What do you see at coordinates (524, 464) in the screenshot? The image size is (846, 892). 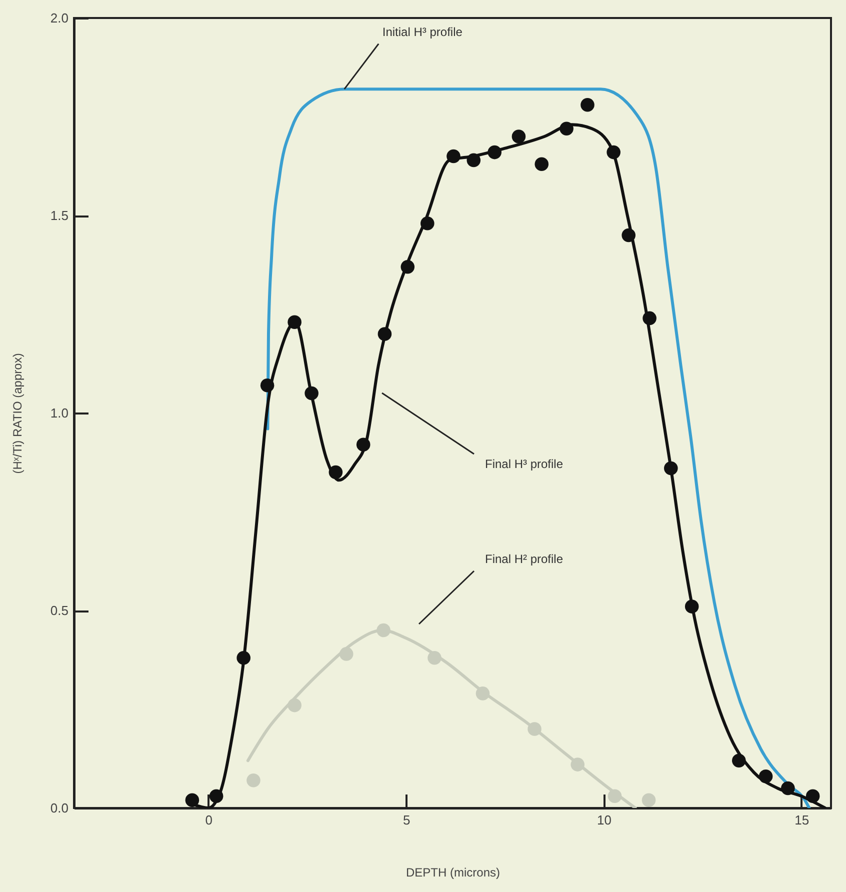 I see `annotation: Final H³ profile` at bounding box center [524, 464].